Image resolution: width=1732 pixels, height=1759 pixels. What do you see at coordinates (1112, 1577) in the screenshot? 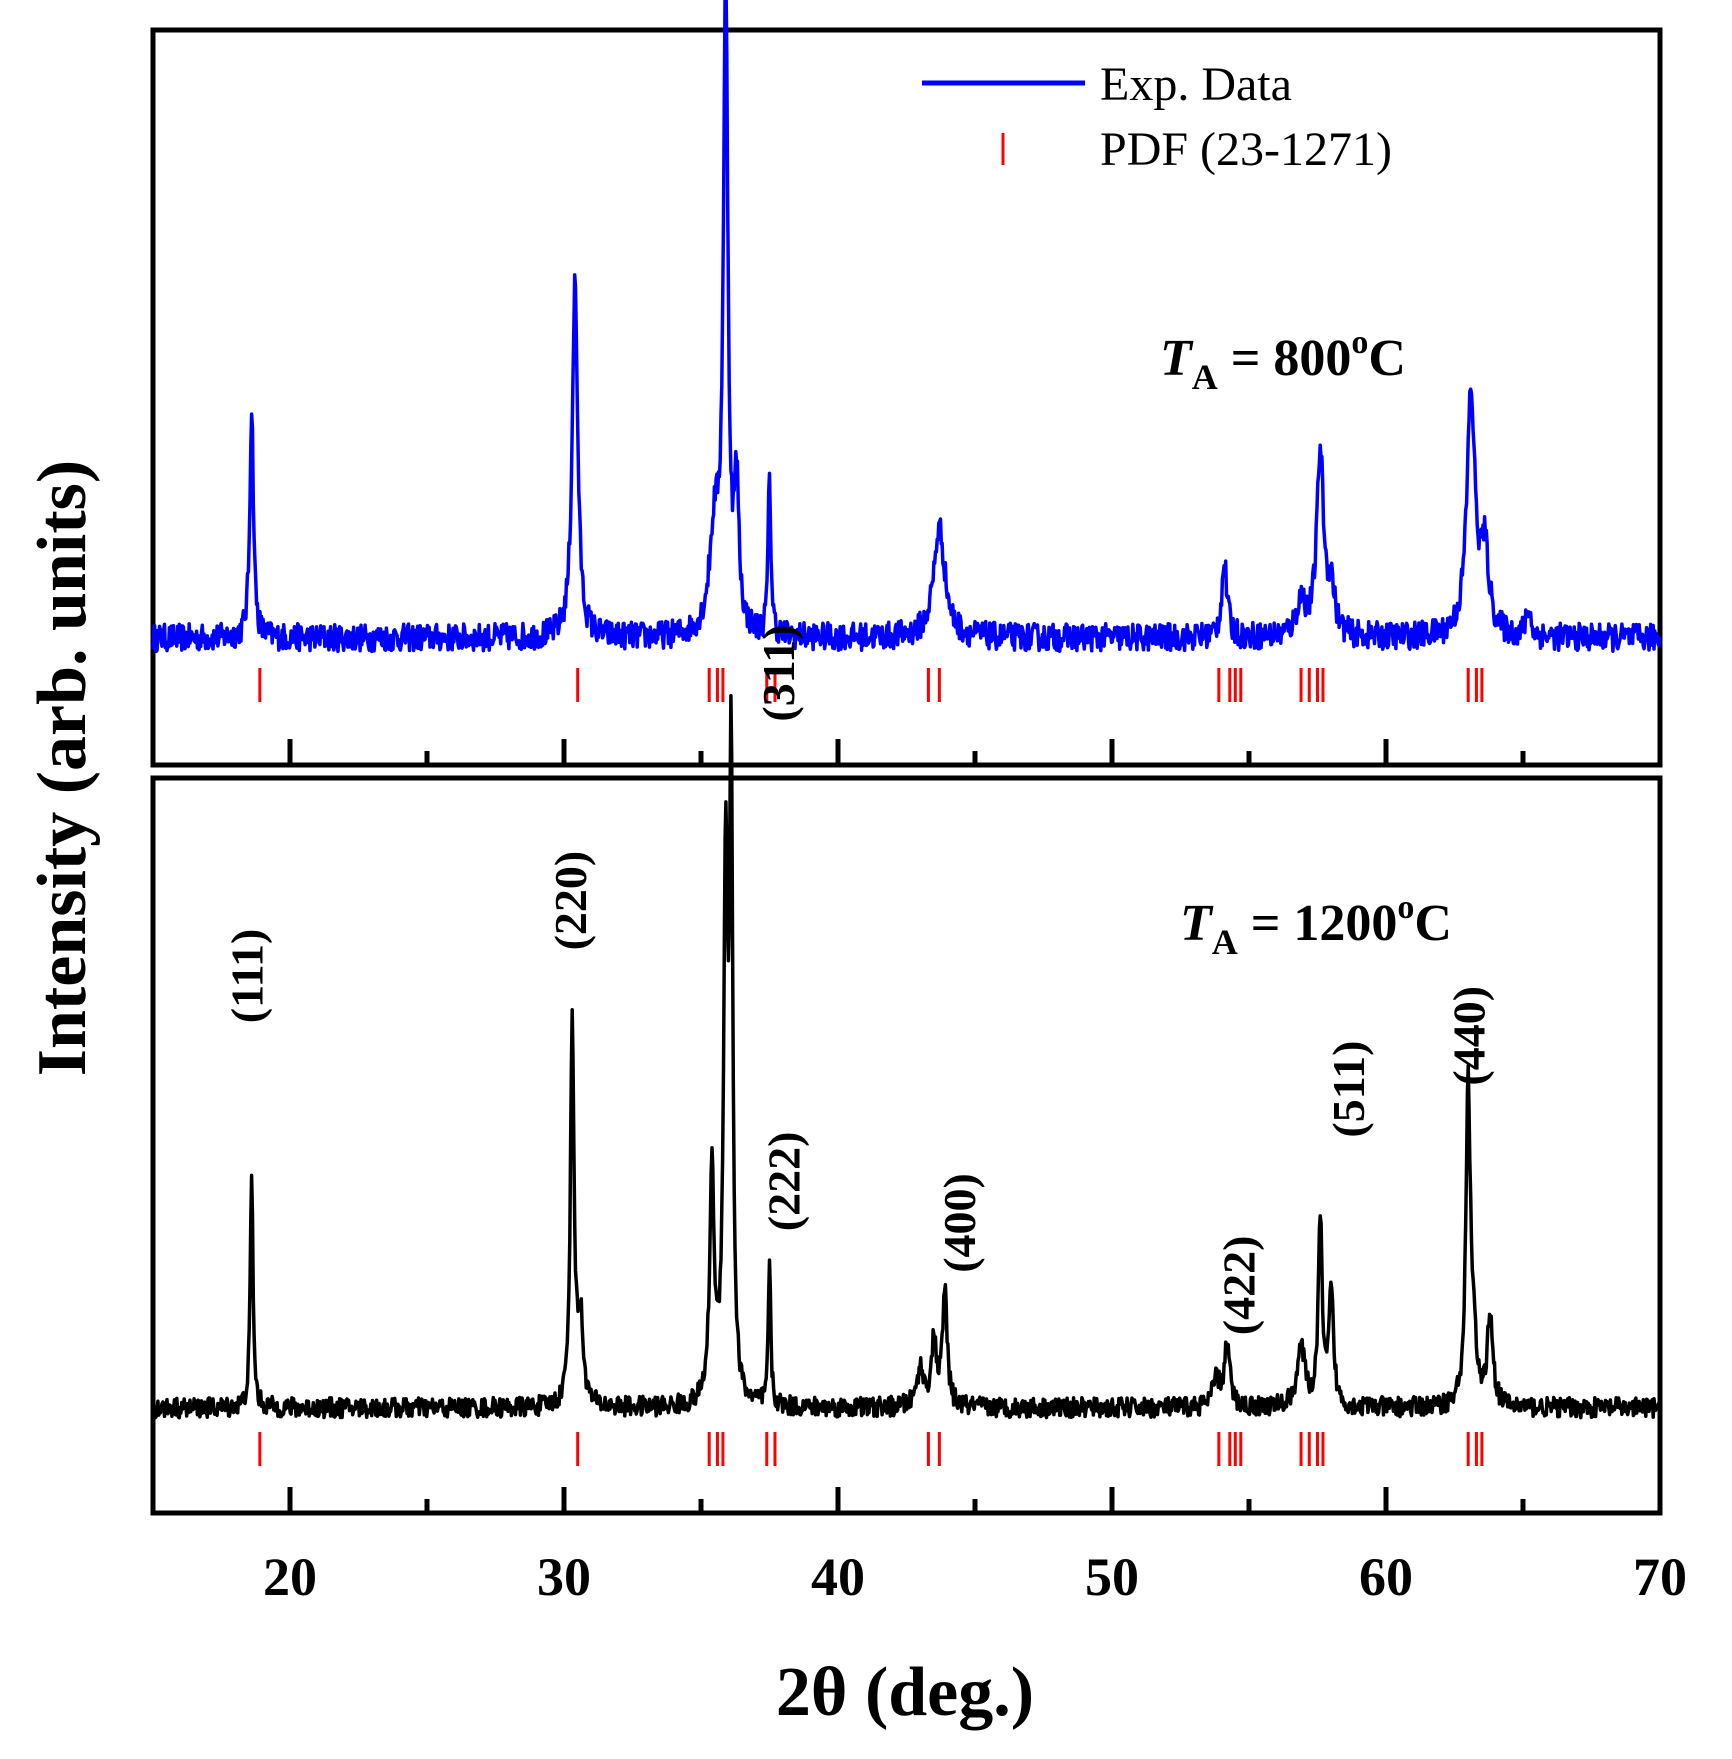
I see `x-tick-label: 50` at bounding box center [1112, 1577].